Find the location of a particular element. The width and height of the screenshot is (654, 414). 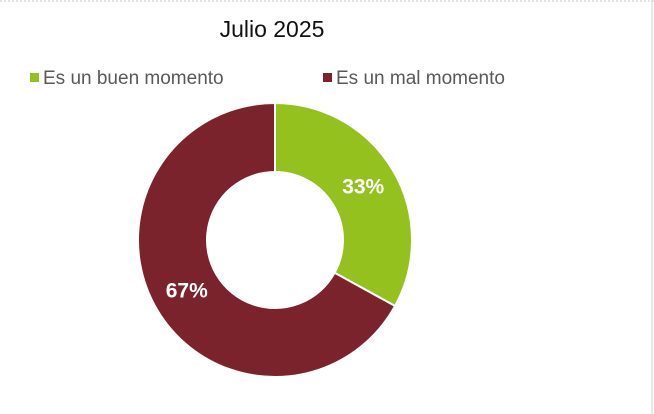

data-labels: 33% 67% is located at coordinates (275, 238).